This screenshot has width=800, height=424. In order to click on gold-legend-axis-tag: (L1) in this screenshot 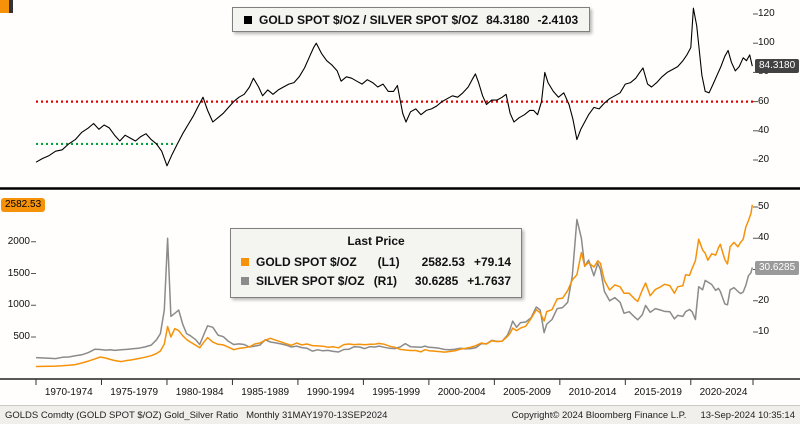, I will do `click(388, 261)`.